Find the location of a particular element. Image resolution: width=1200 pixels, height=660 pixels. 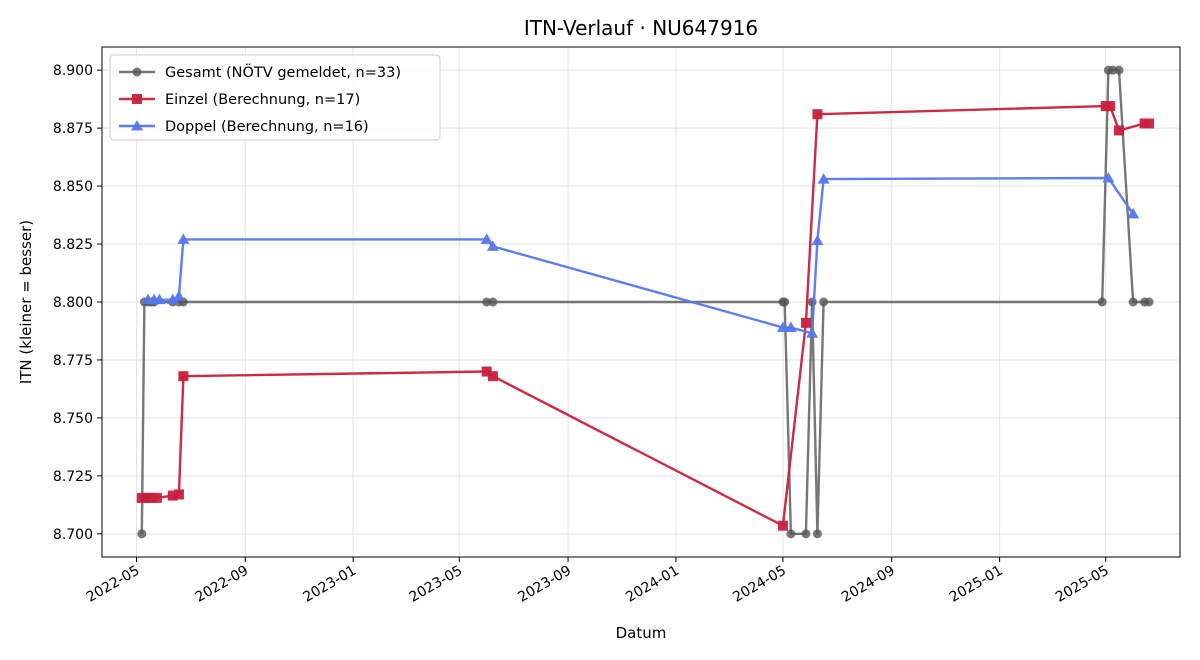

x-tick-label: 2024-01 is located at coordinates (652, 584).